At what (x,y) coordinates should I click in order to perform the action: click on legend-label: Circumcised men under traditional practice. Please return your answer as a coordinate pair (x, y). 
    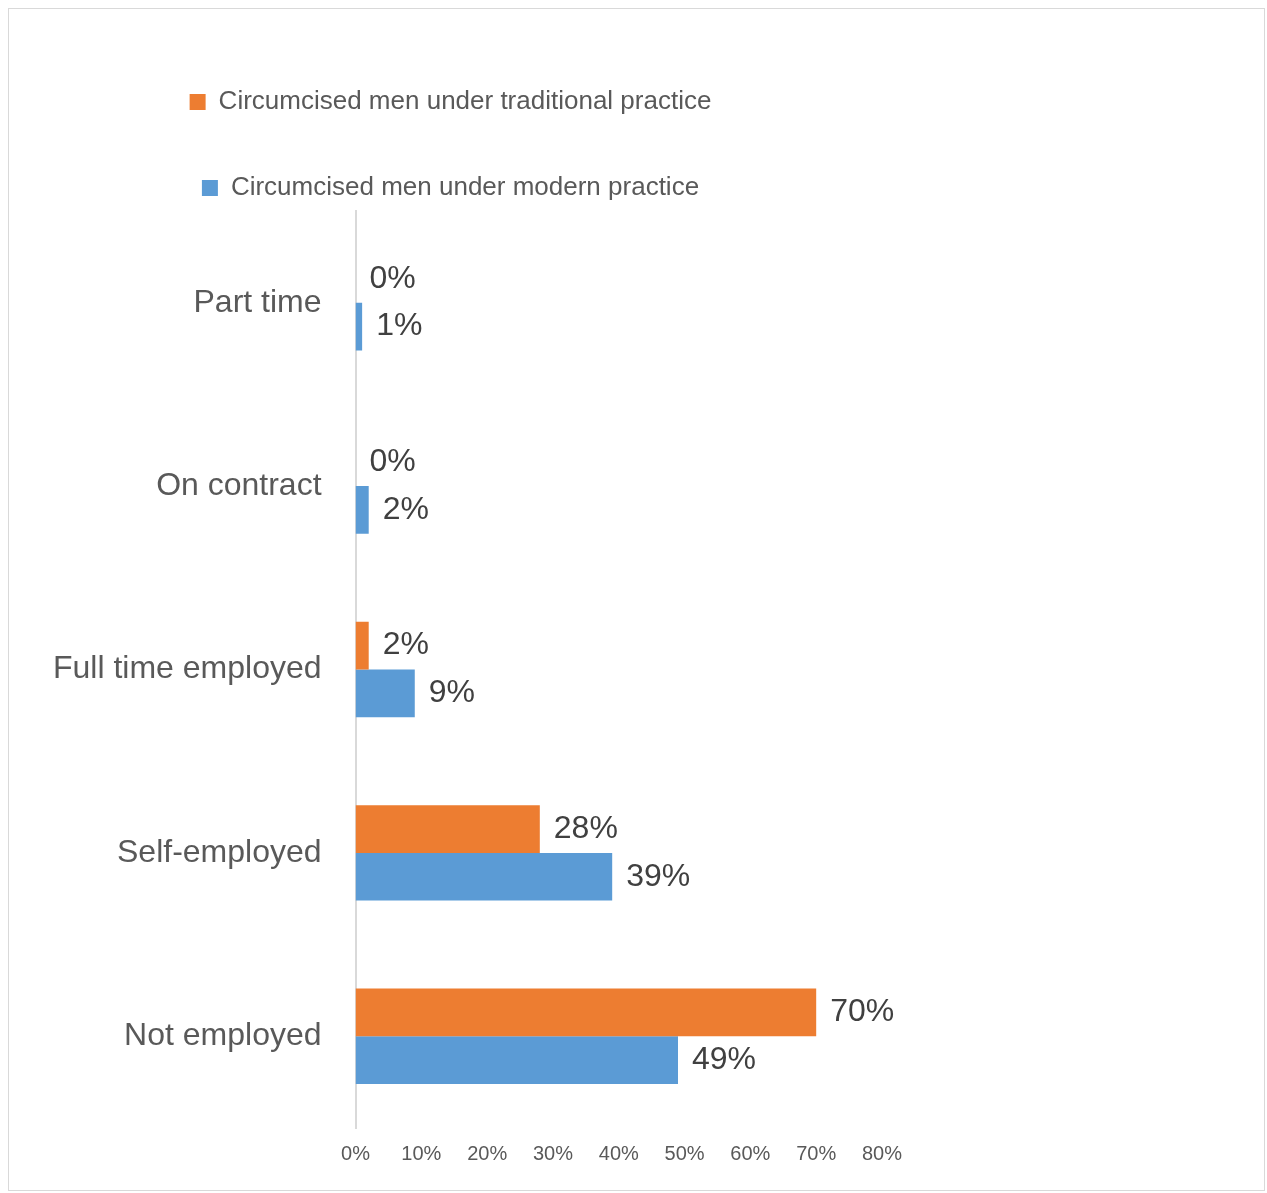
    Looking at the image, I should click on (465, 100).